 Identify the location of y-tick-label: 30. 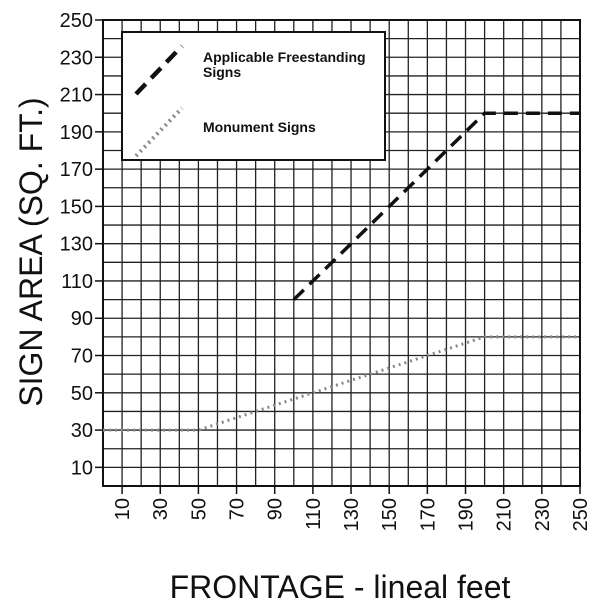
(82, 431).